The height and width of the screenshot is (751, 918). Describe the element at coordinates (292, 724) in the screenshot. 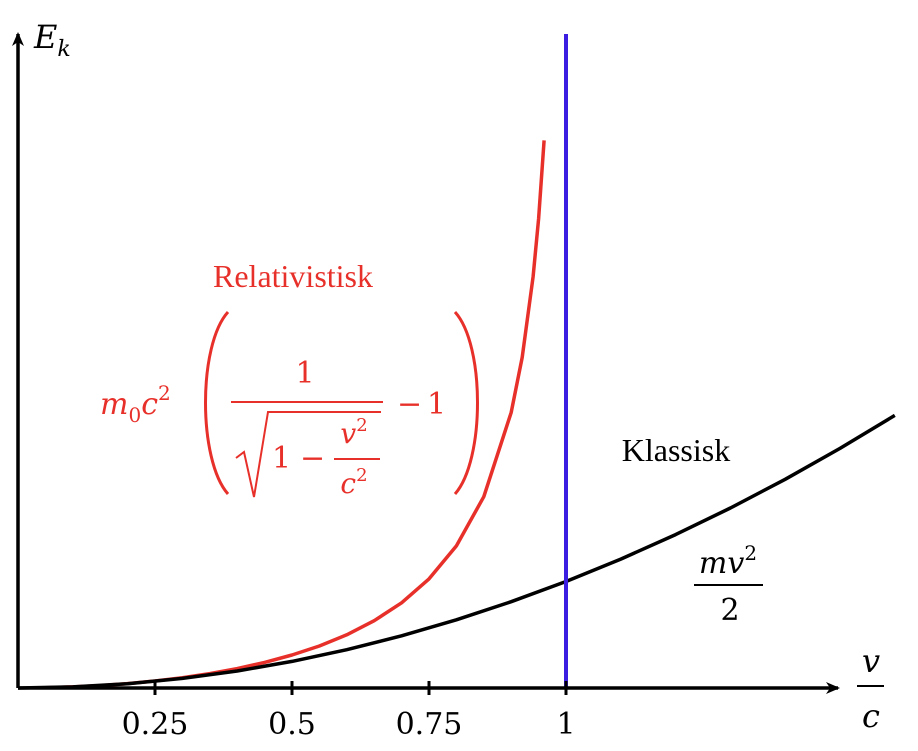

I see `x-tick-label-0.5: 0.5` at that location.